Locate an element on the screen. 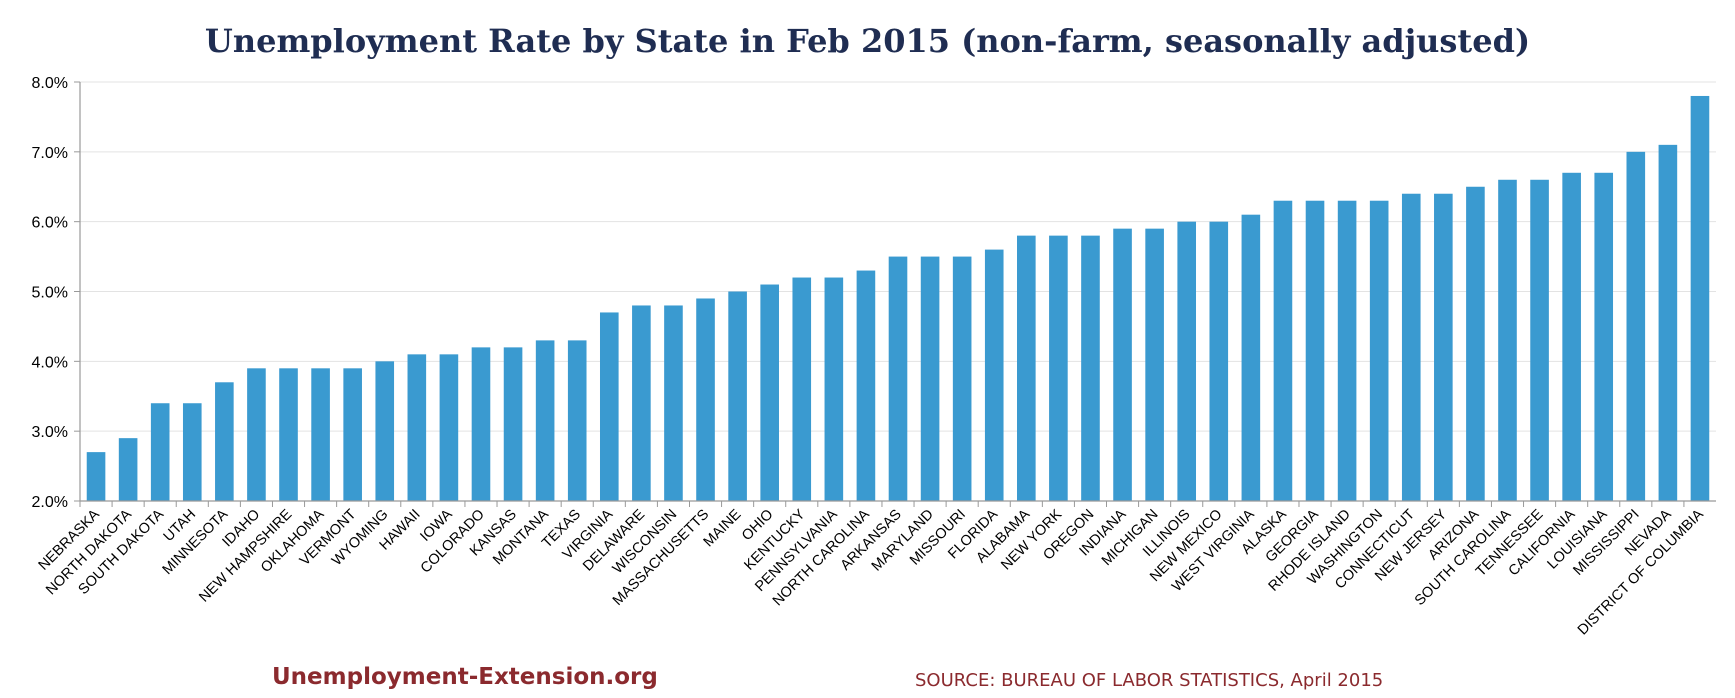  y-tick-labels: 2.0% 3.0% 4.0% 5.0% 6.0% 7.0% 8.0% is located at coordinates (50, 293).